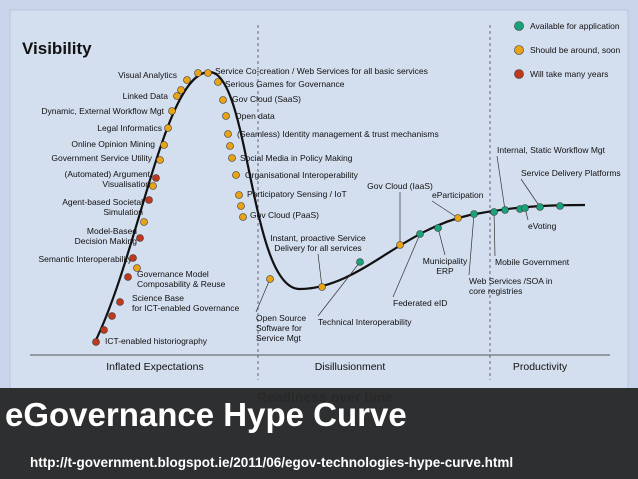 This screenshot has width=638, height=479. I want to click on item-label: Science Base, so click(158, 298).